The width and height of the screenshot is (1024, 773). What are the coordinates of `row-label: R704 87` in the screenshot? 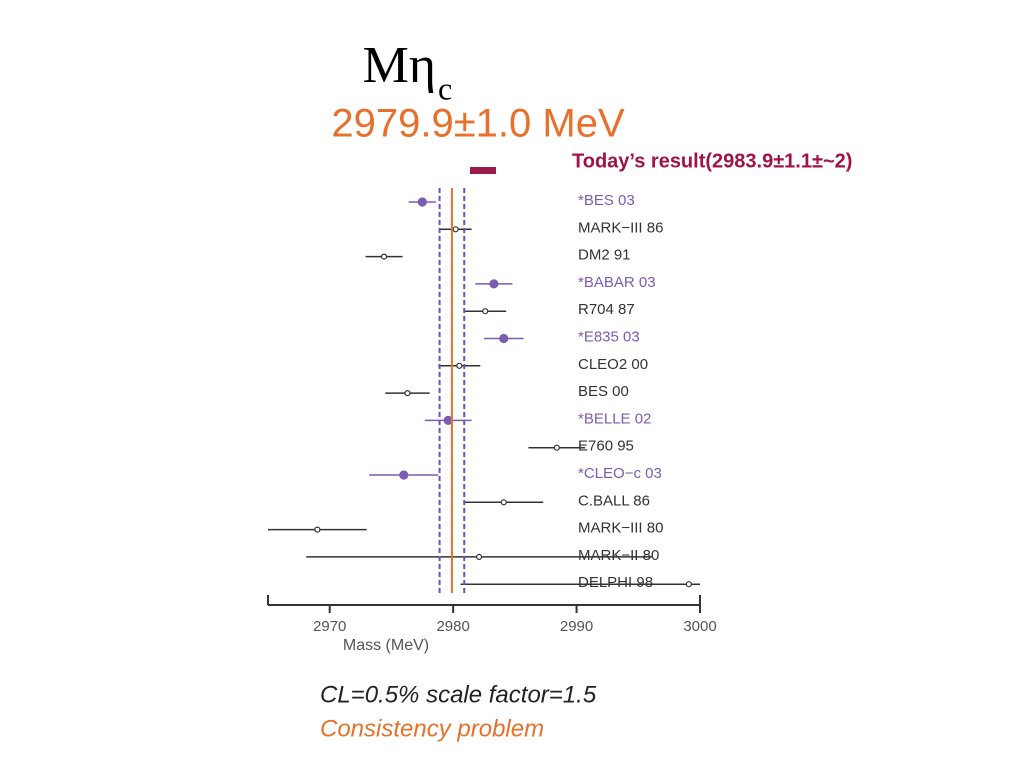 It's located at (606, 309).